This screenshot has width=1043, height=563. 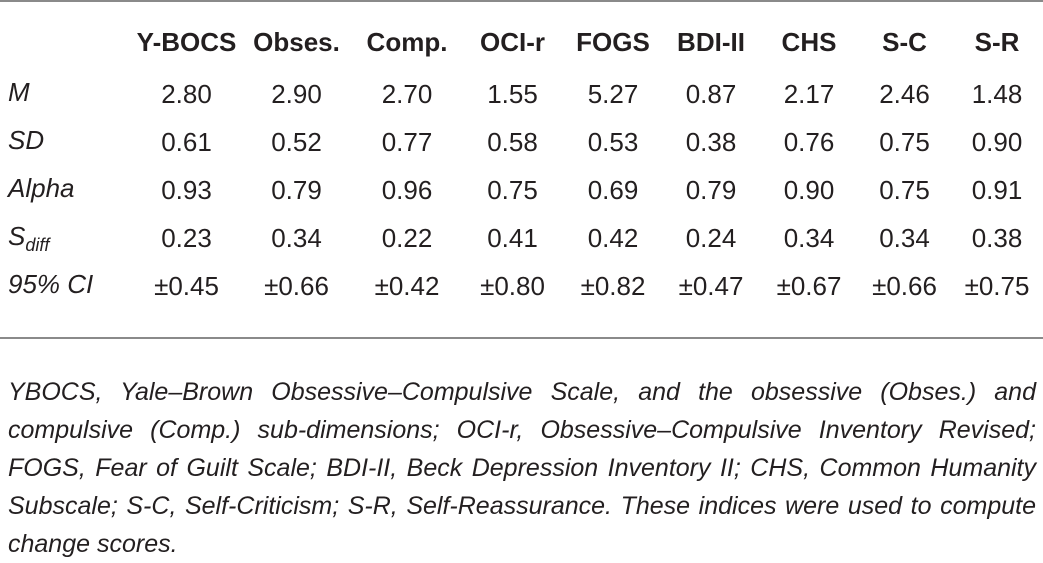 What do you see at coordinates (407, 41) in the screenshot?
I see `column-header: Comp.` at bounding box center [407, 41].